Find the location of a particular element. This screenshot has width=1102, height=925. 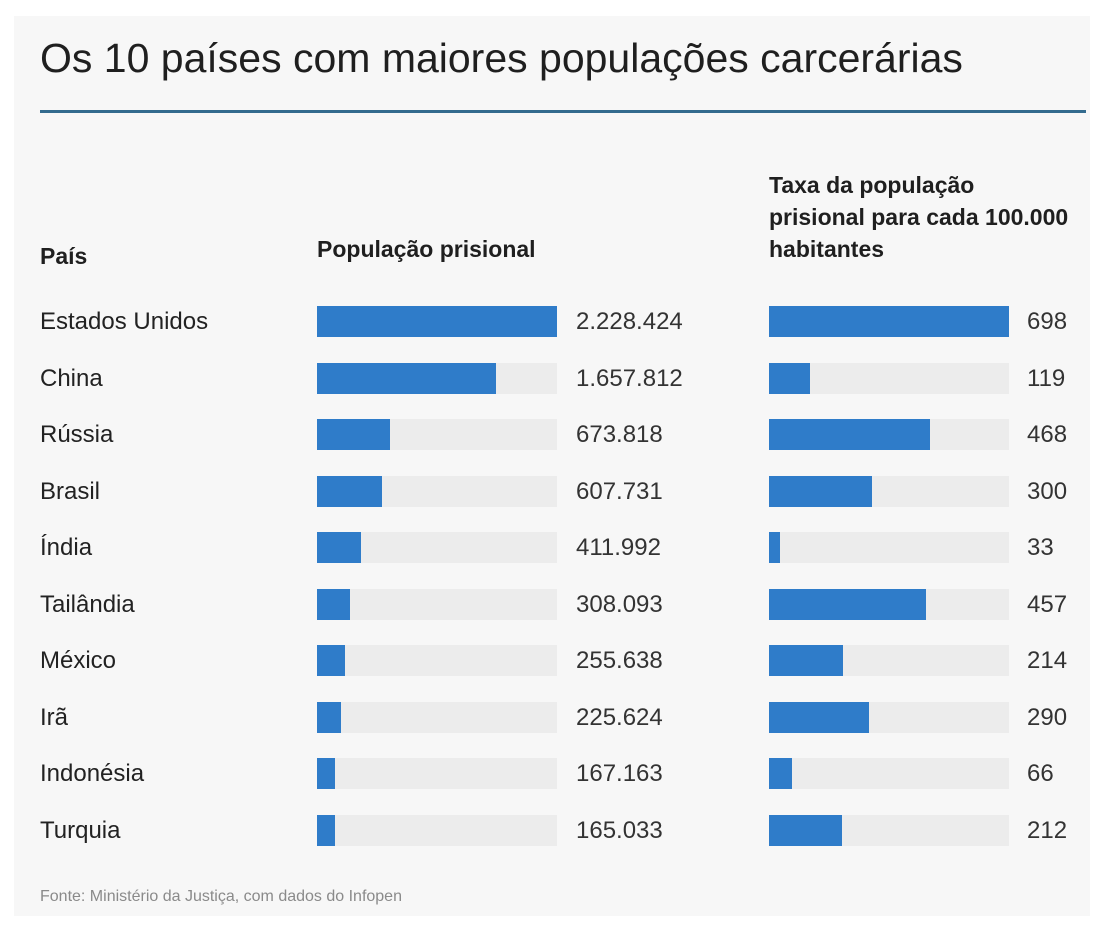

population-value: 167.163 is located at coordinates (619, 773).